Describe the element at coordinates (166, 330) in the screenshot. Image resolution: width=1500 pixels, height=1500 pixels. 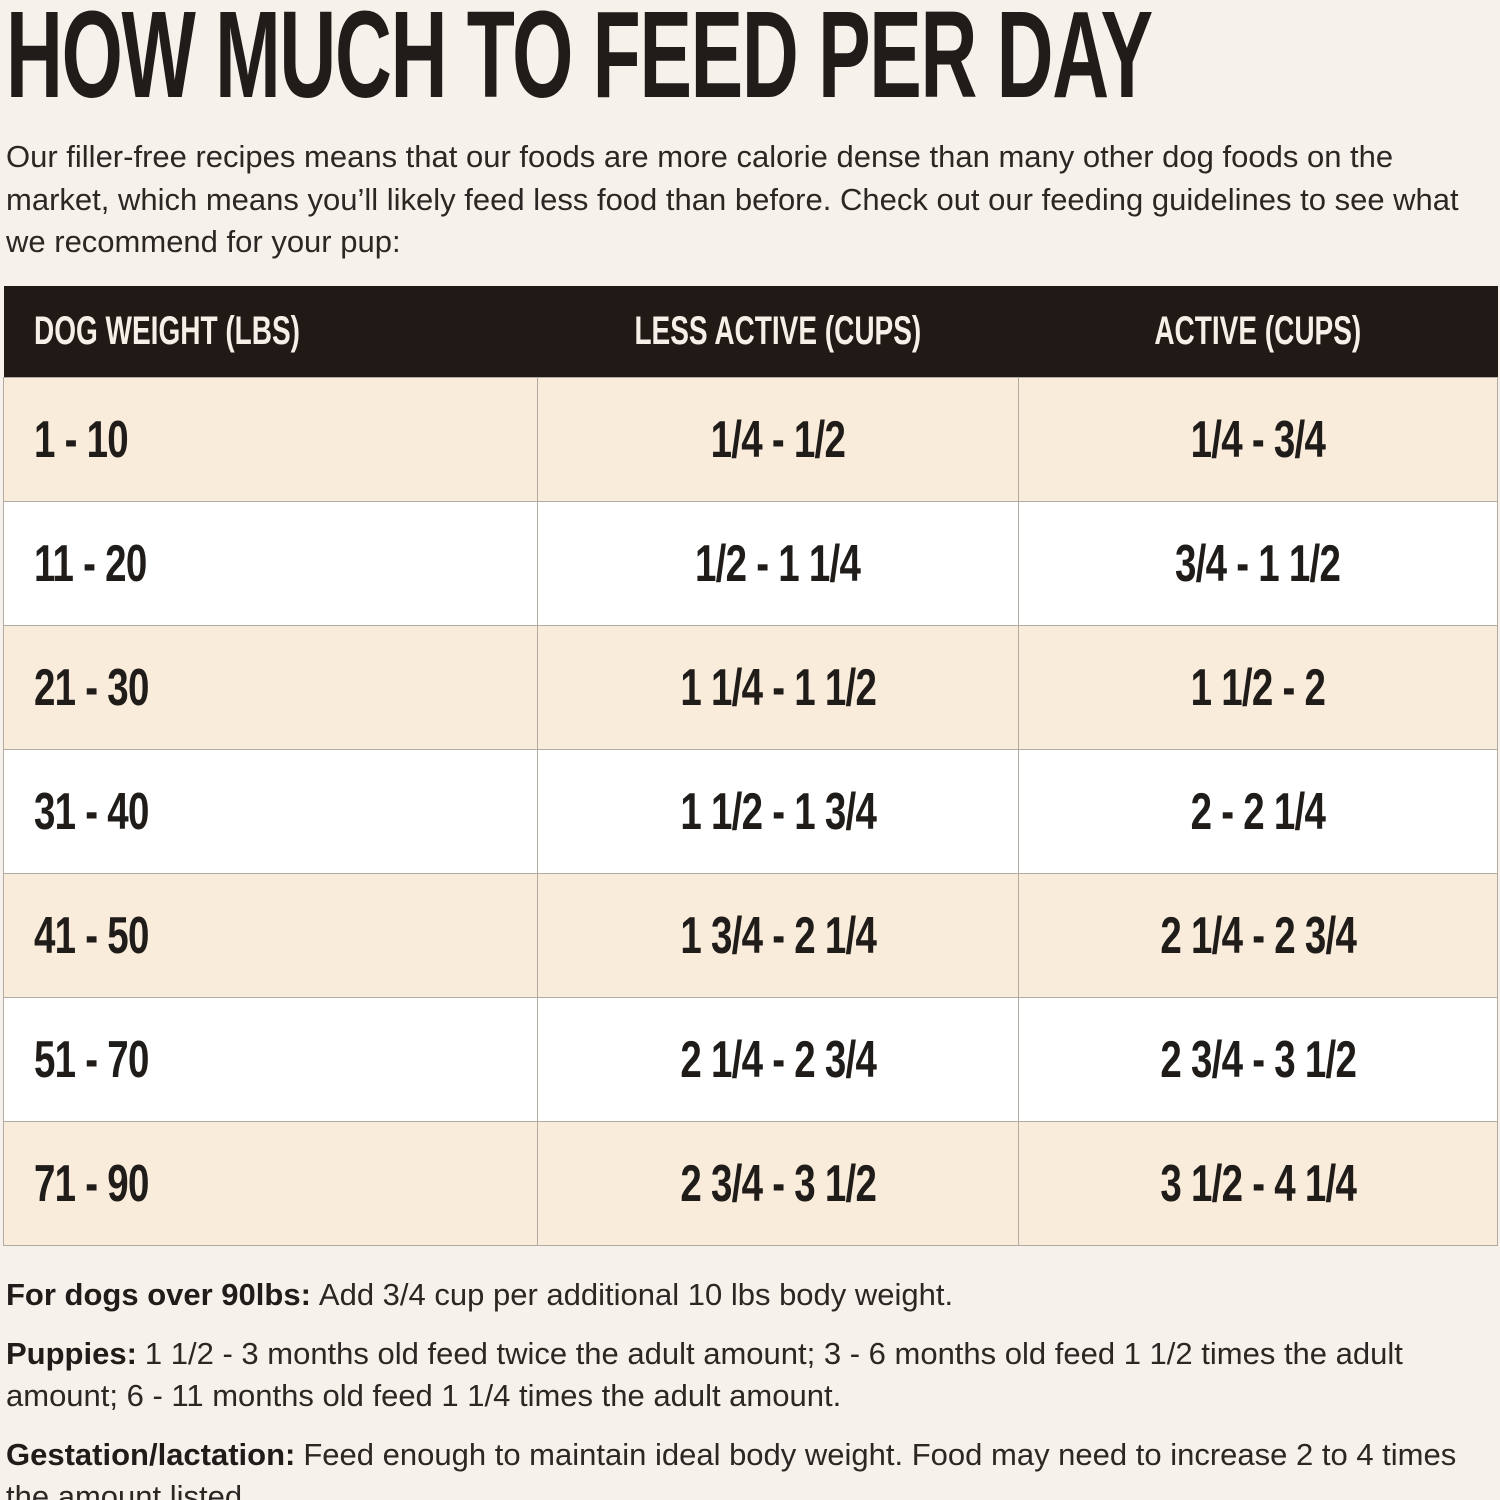
I see `column-header-dog-weight-label: DOG WEIGHT (LBS)` at that location.